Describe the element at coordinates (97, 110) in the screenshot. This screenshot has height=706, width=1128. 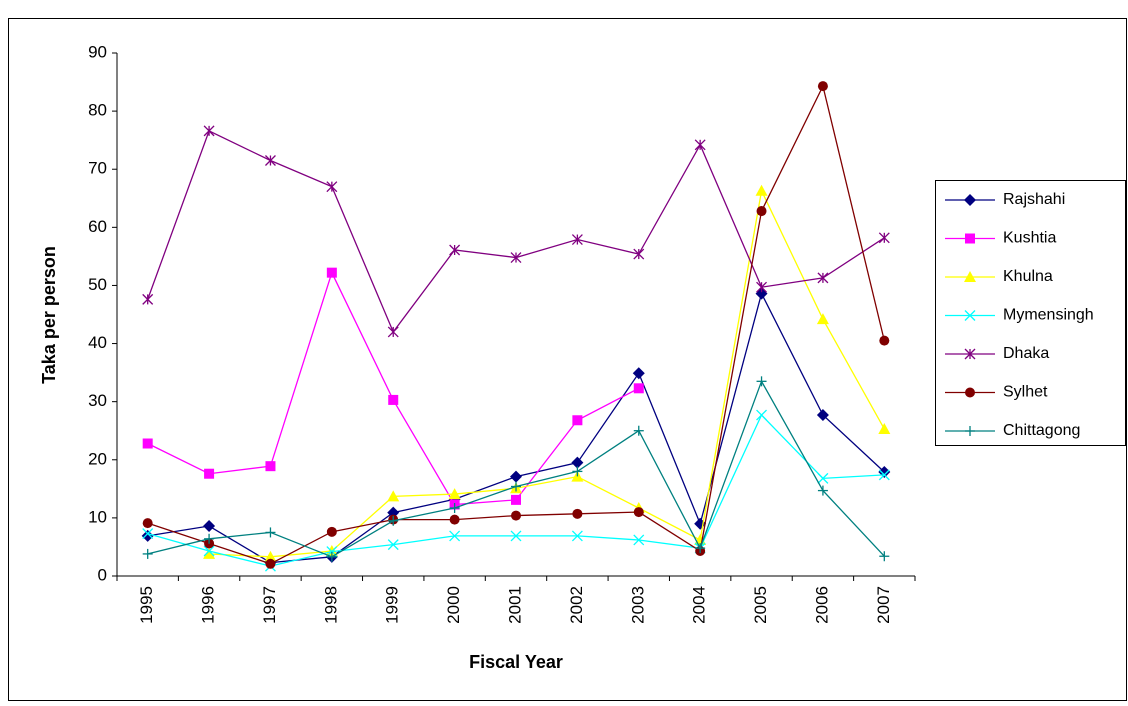
I see `y-tick-label: 80` at that location.